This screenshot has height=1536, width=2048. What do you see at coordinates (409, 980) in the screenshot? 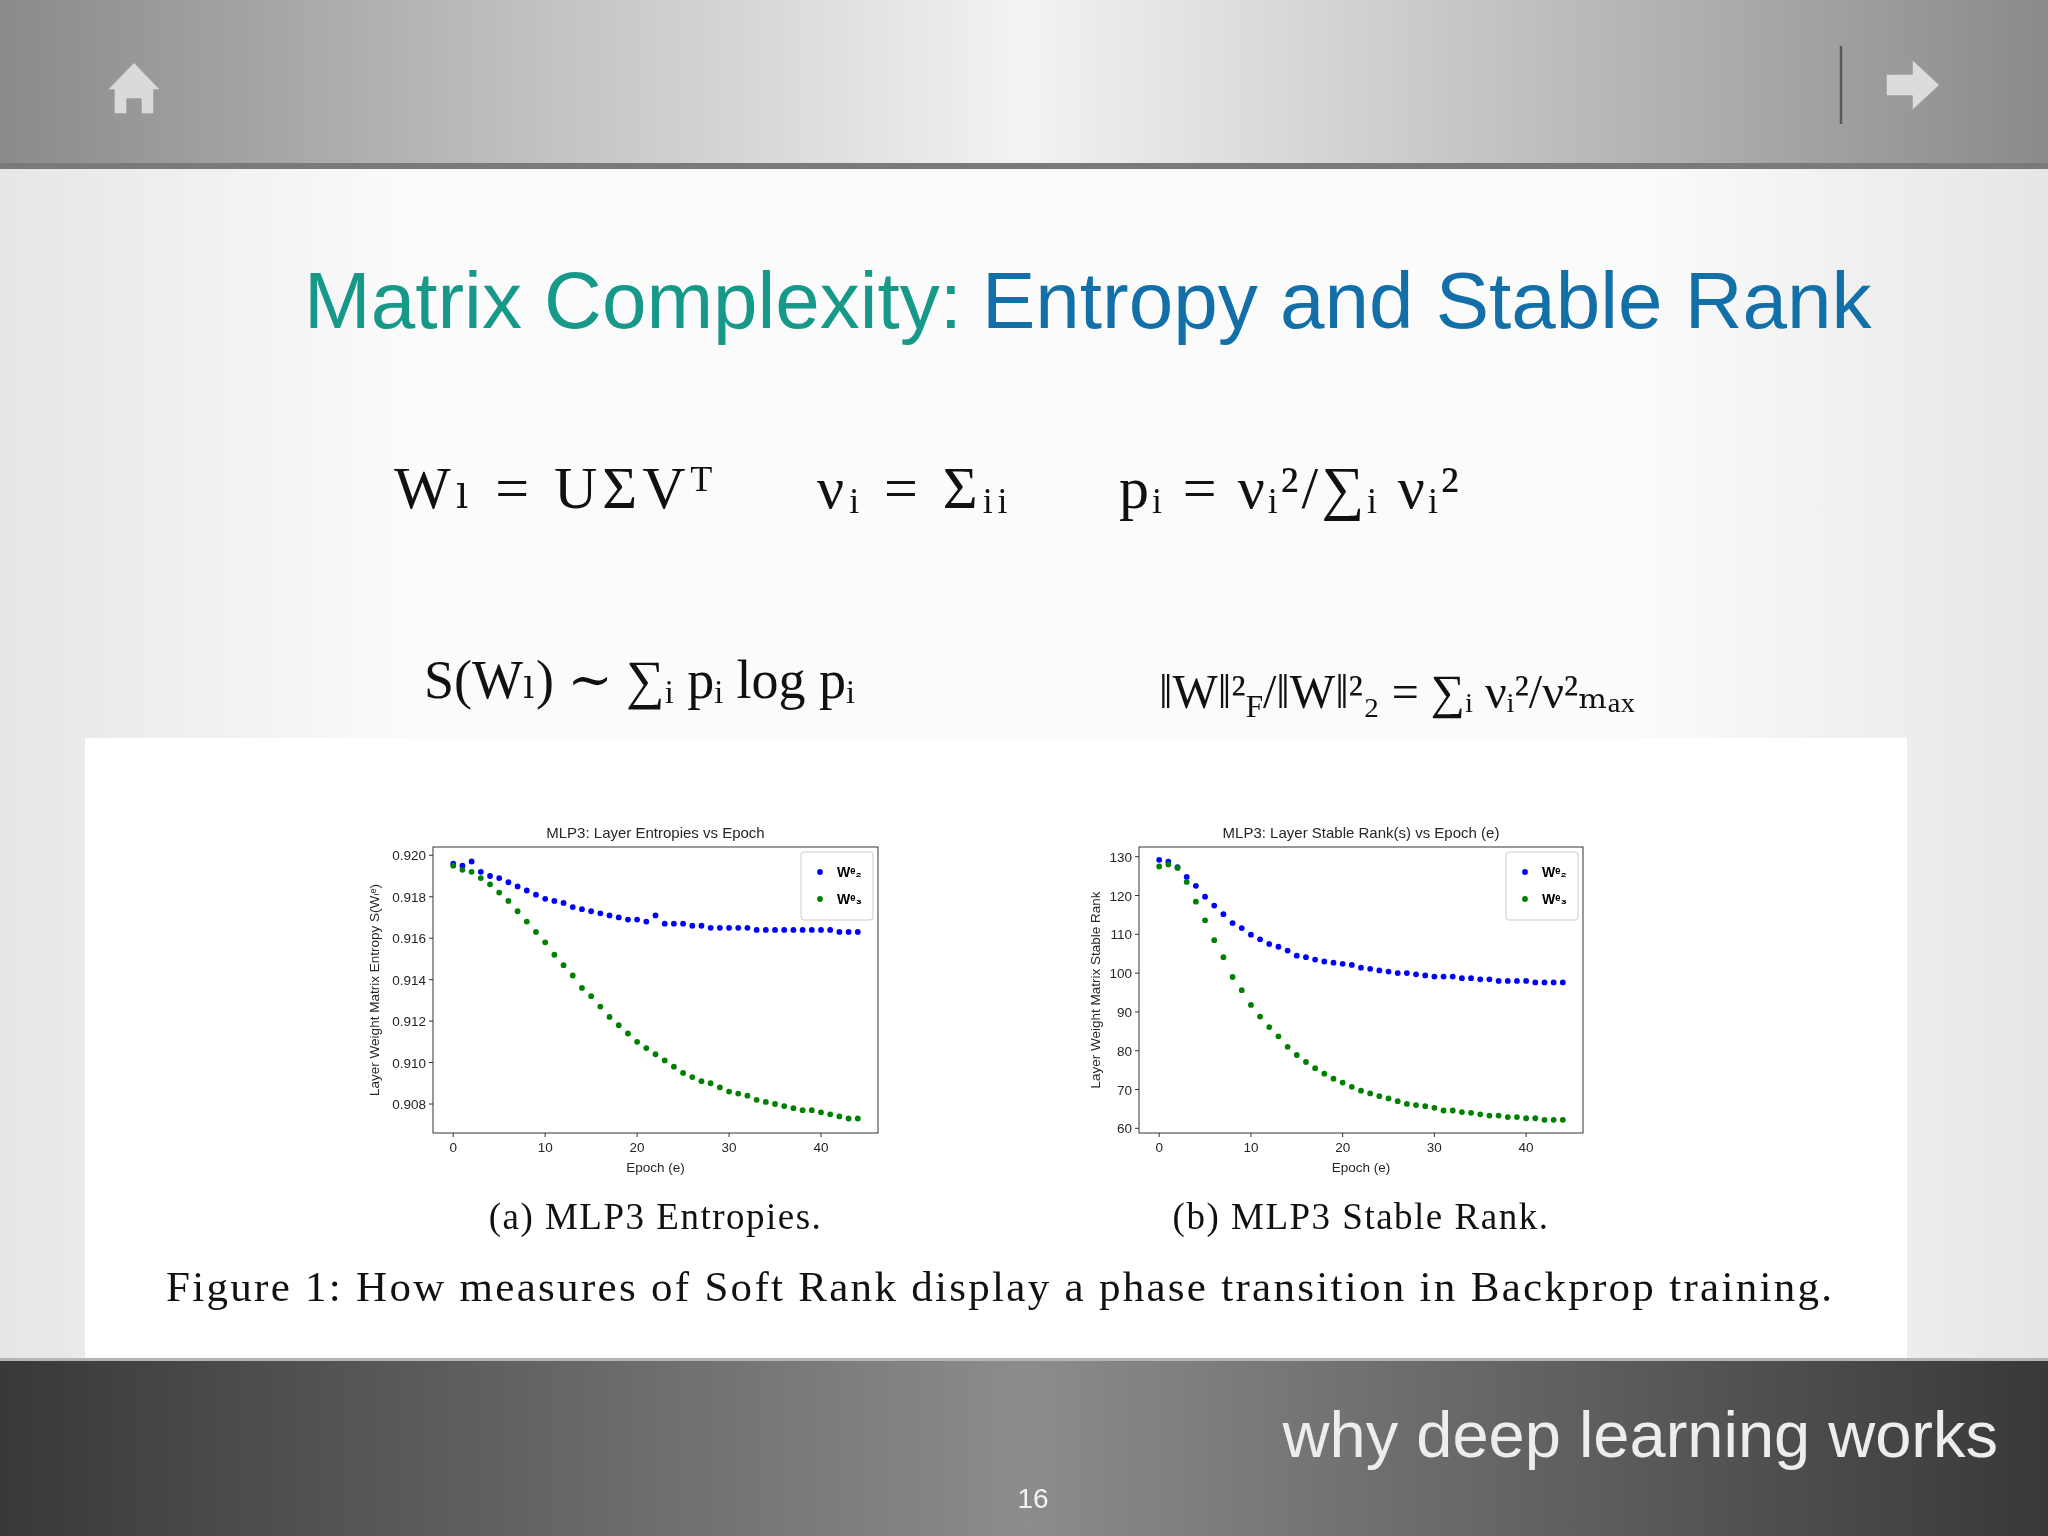
I see `y-tick-label: 0.914` at bounding box center [409, 980].